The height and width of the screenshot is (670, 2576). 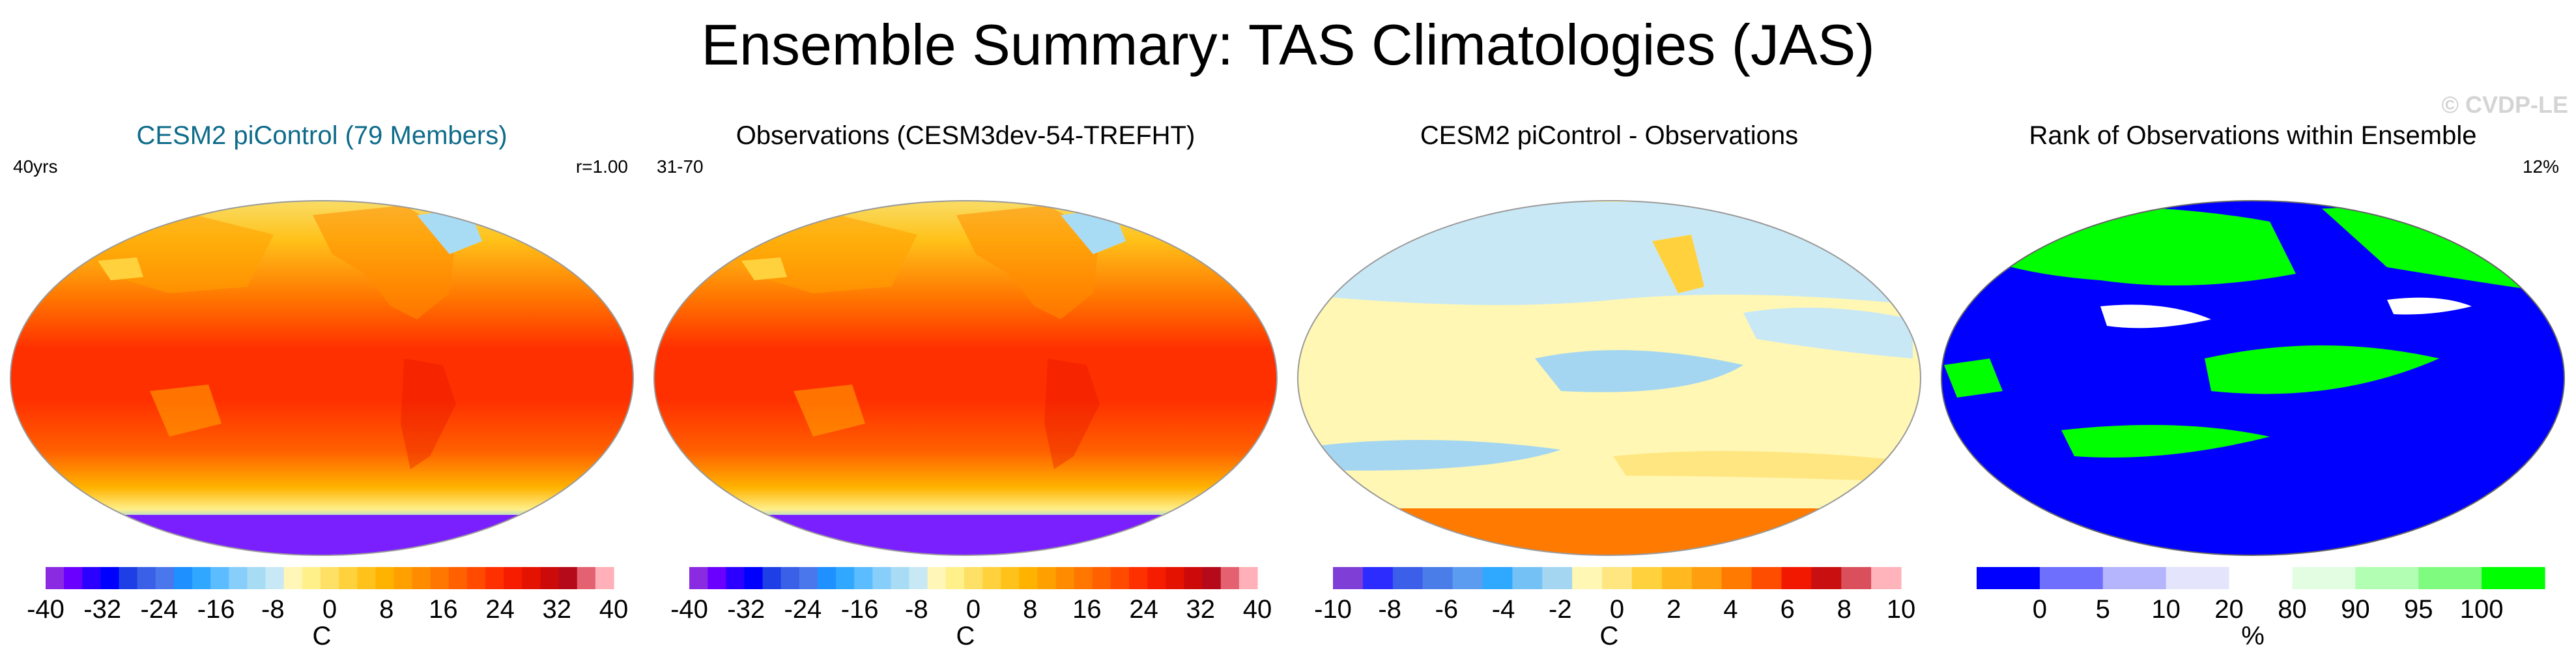 What do you see at coordinates (500, 610) in the screenshot?
I see `colorbar-tick-label: 24` at bounding box center [500, 610].